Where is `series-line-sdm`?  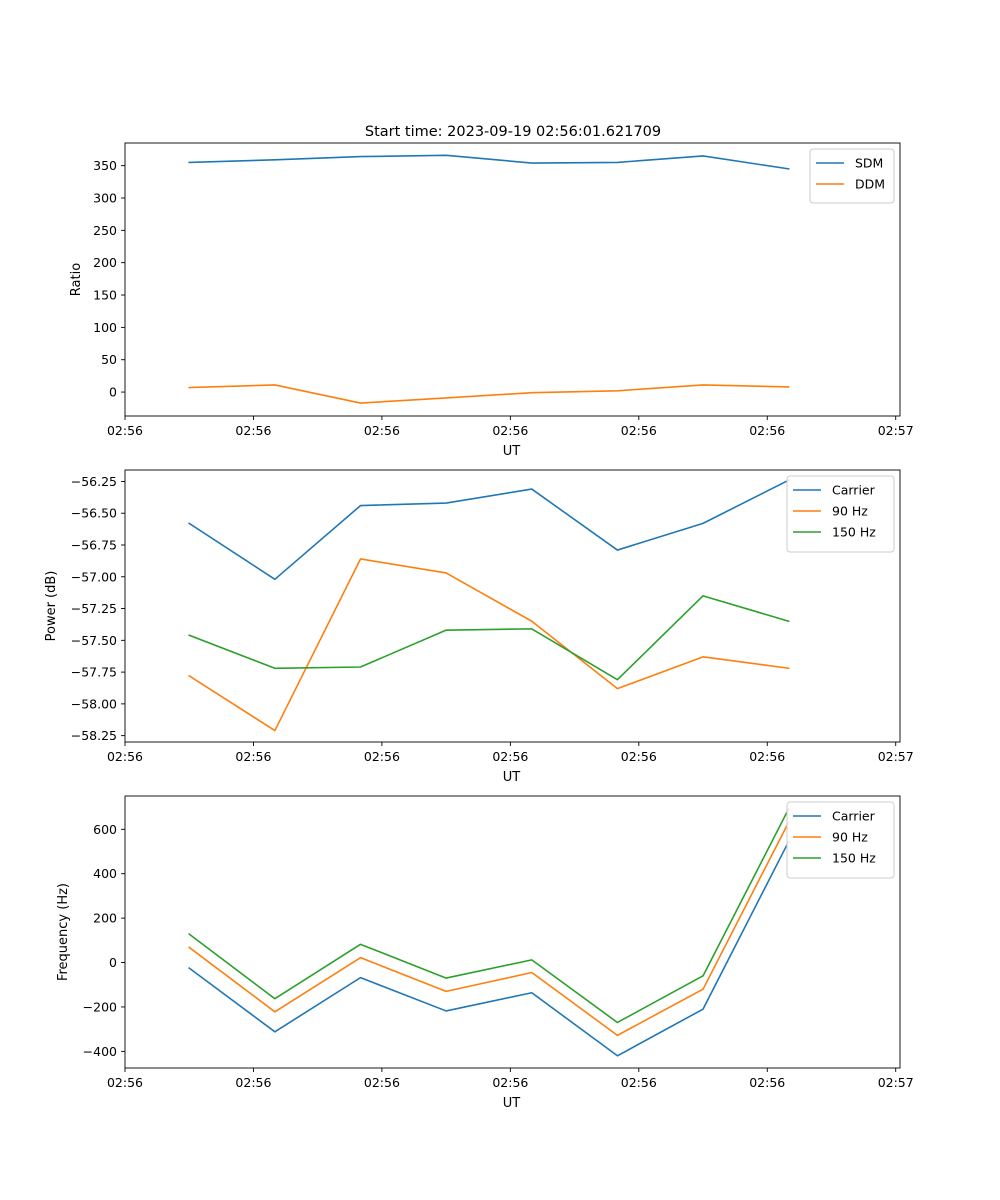
series-line-sdm is located at coordinates (489, 162).